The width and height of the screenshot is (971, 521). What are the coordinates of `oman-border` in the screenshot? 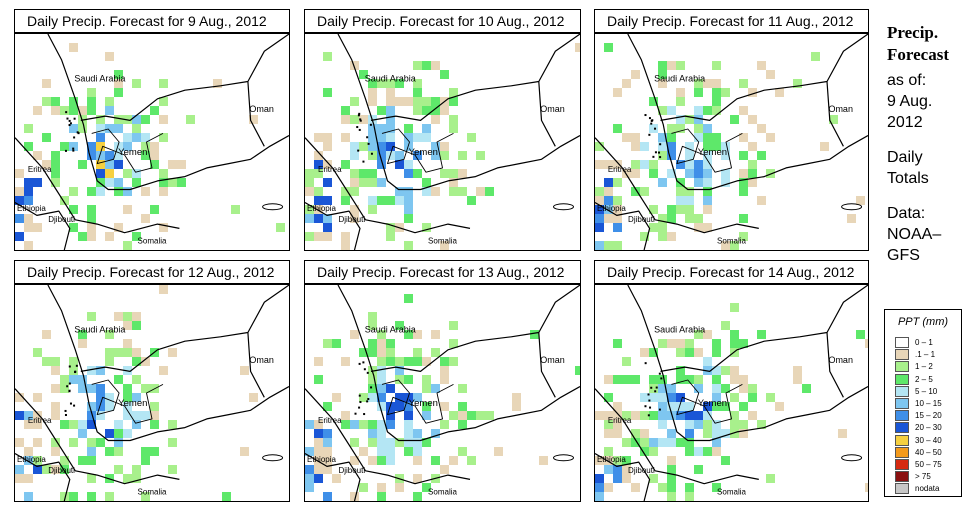 It's located at (547, 114).